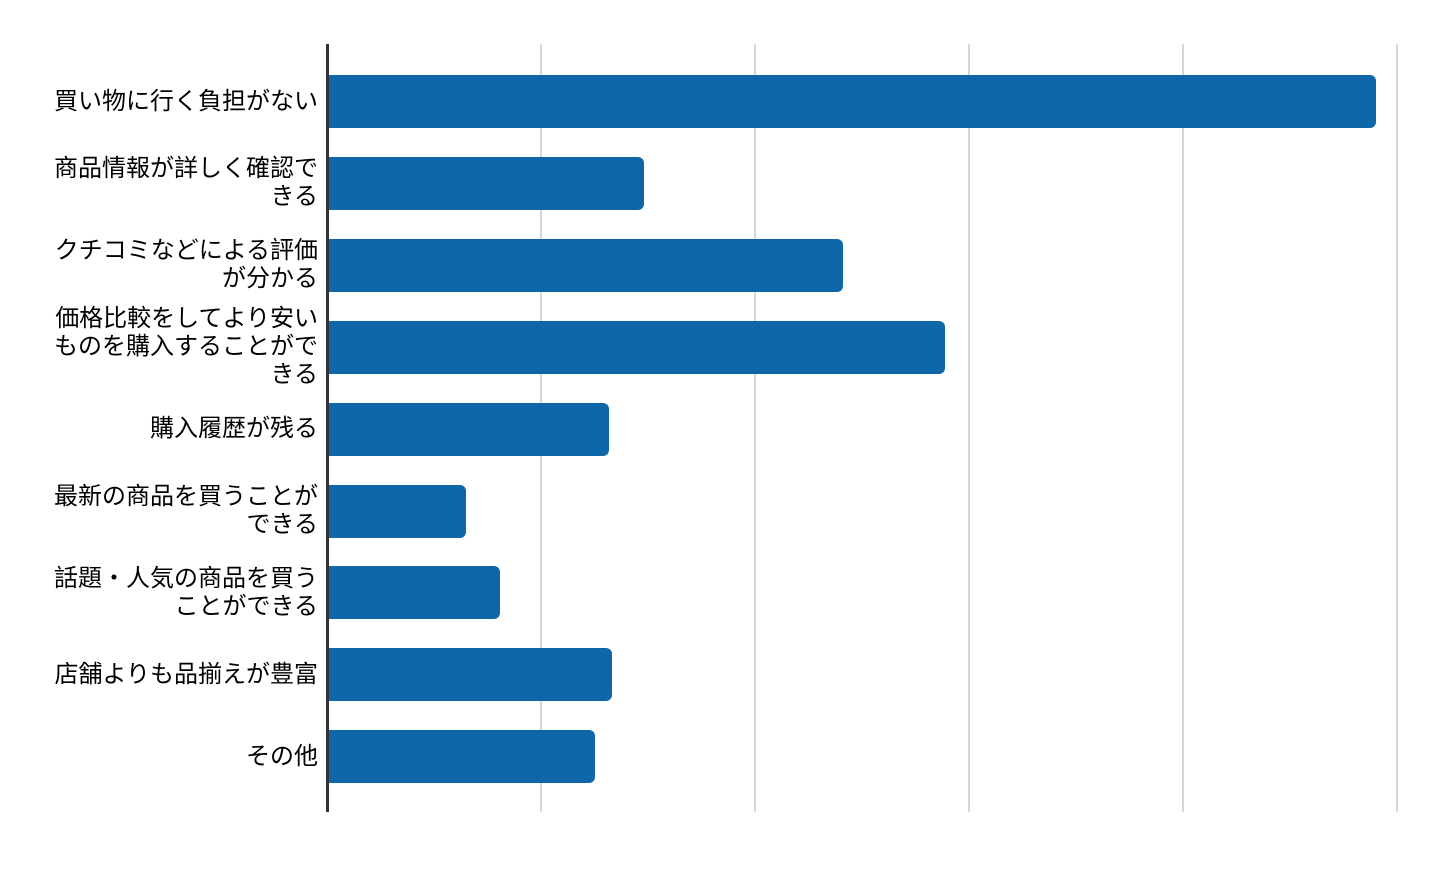 Image resolution: width=1442 pixels, height=892 pixels. I want to click on category-label: 店舗よりも品揃えが豊富, so click(186, 674).